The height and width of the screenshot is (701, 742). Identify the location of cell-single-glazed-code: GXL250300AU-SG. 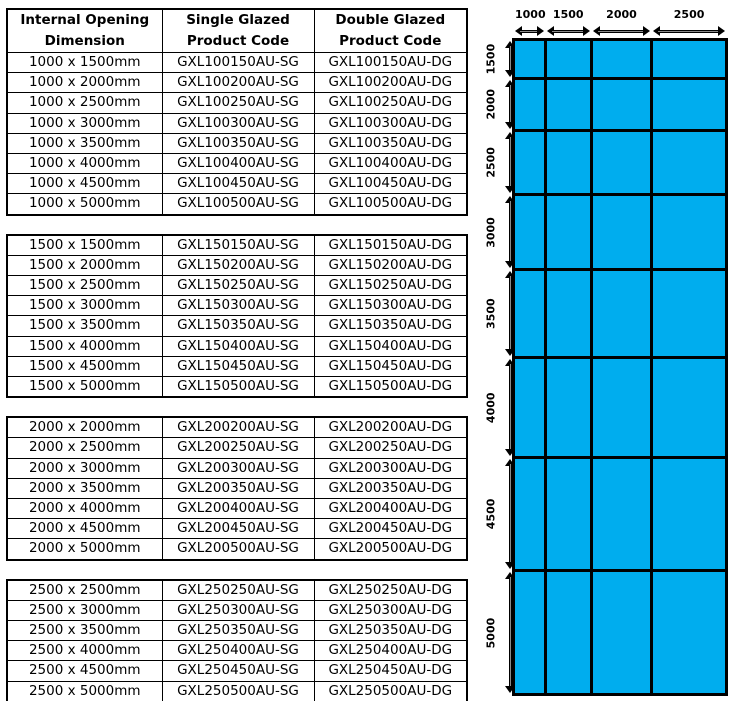
(238, 610).